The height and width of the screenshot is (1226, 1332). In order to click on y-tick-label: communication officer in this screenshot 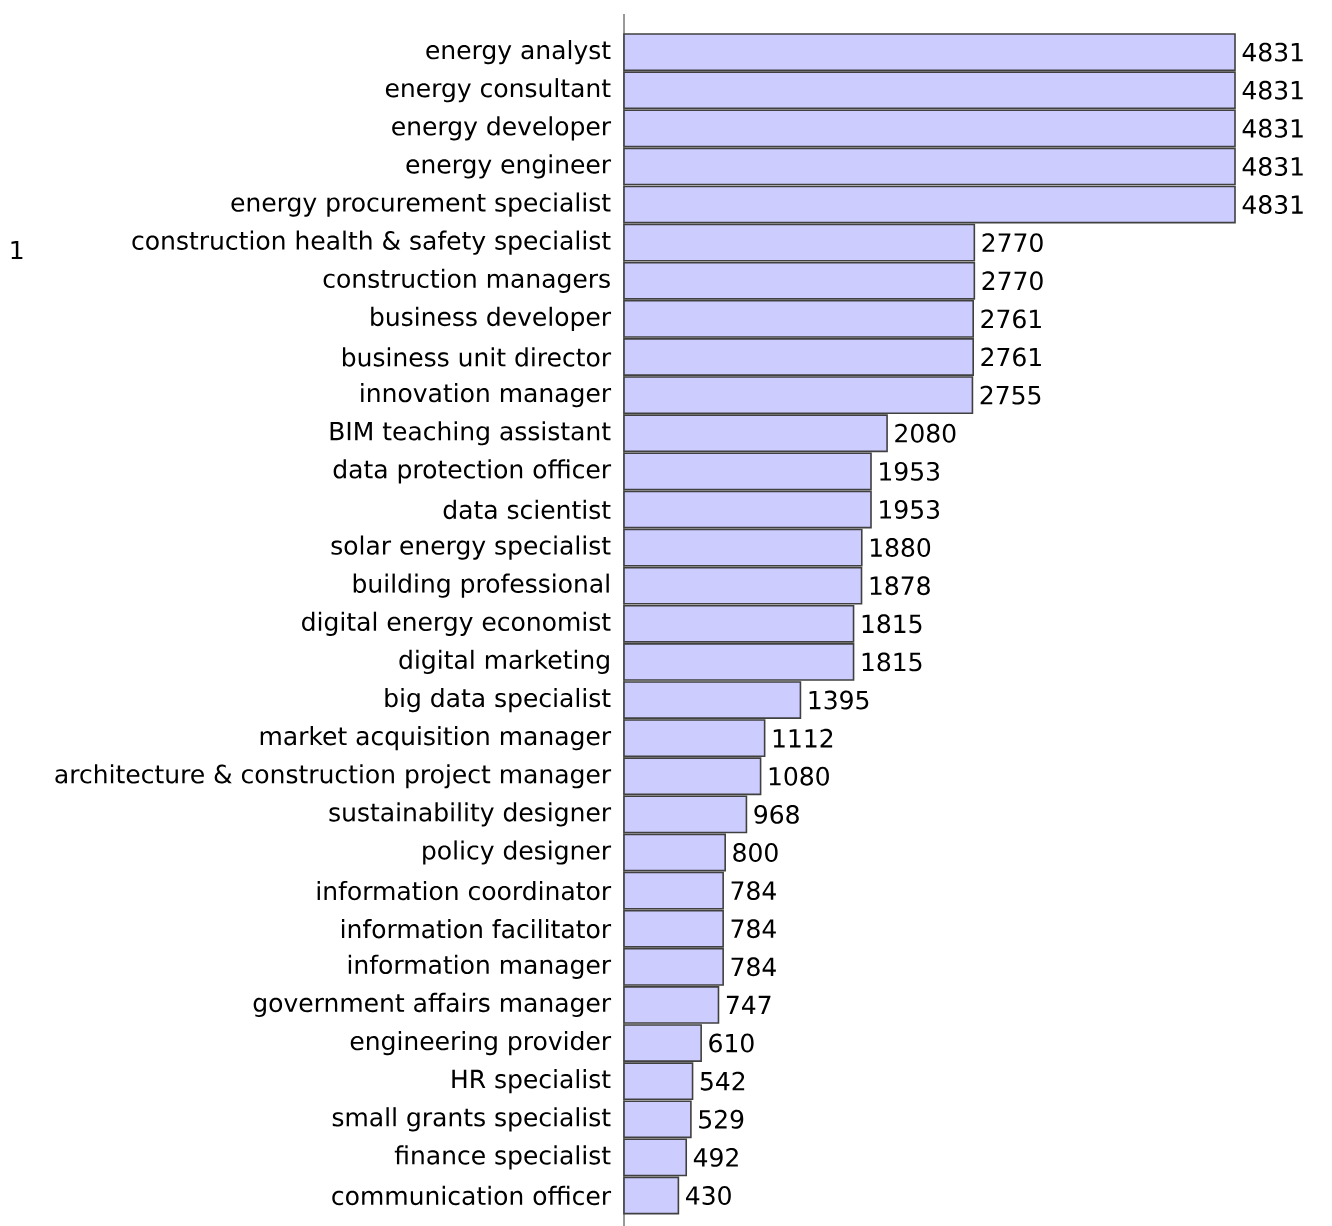, I will do `click(472, 1195)`.